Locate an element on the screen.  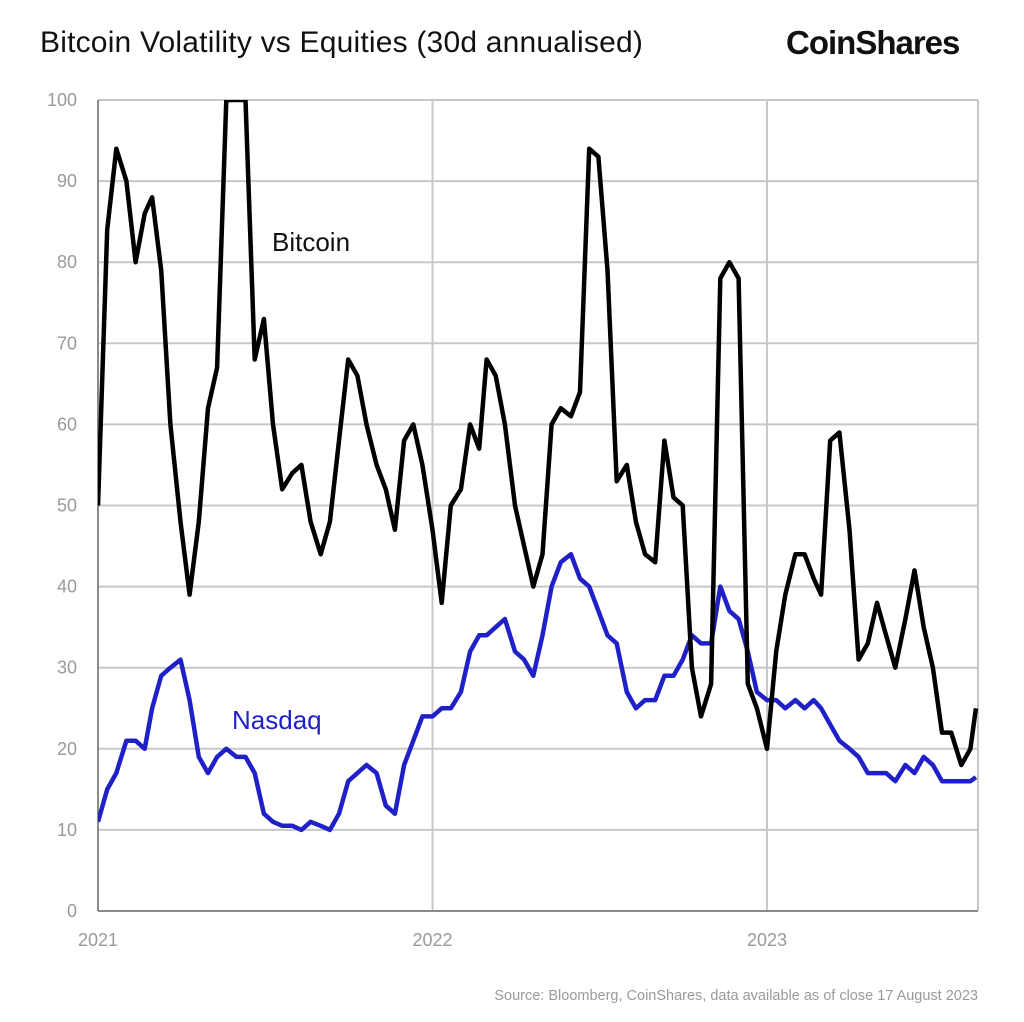
y-tick-label: 40 is located at coordinates (67, 587).